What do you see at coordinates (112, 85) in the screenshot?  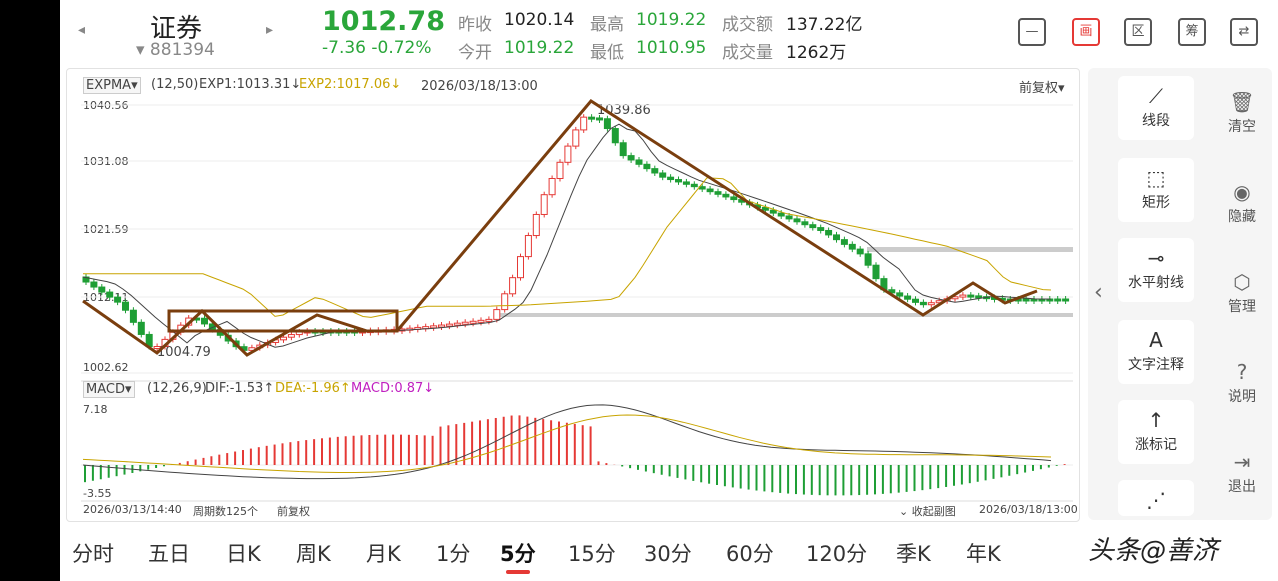 I see `main-indicator-select: EXPMA▾` at bounding box center [112, 85].